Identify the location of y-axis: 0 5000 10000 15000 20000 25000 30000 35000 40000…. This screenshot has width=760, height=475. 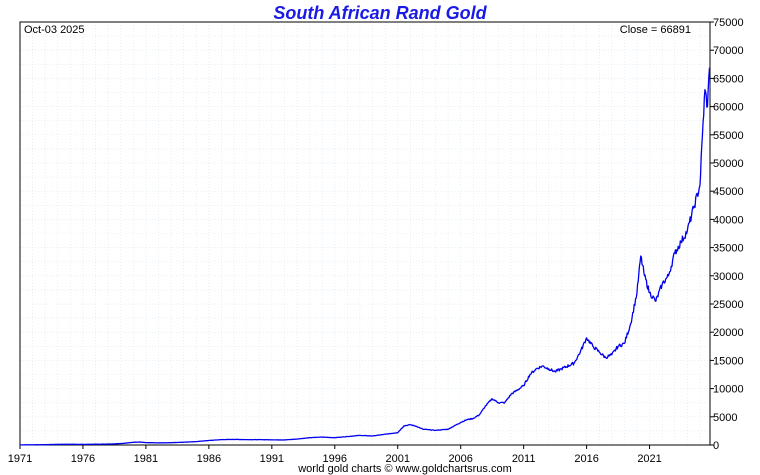
(727, 234).